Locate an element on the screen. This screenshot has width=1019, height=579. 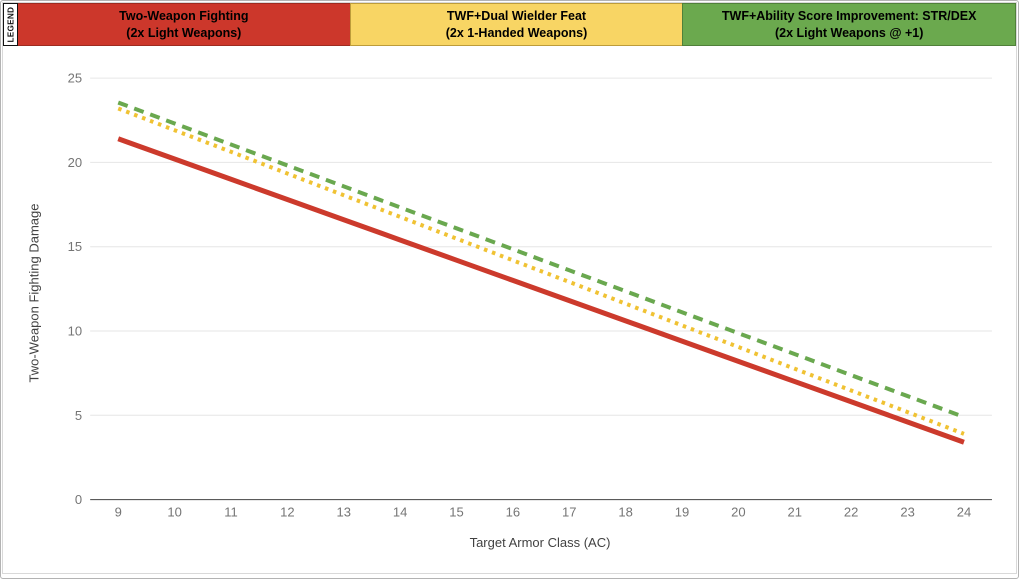
x-tick-label: 12 is located at coordinates (287, 512).